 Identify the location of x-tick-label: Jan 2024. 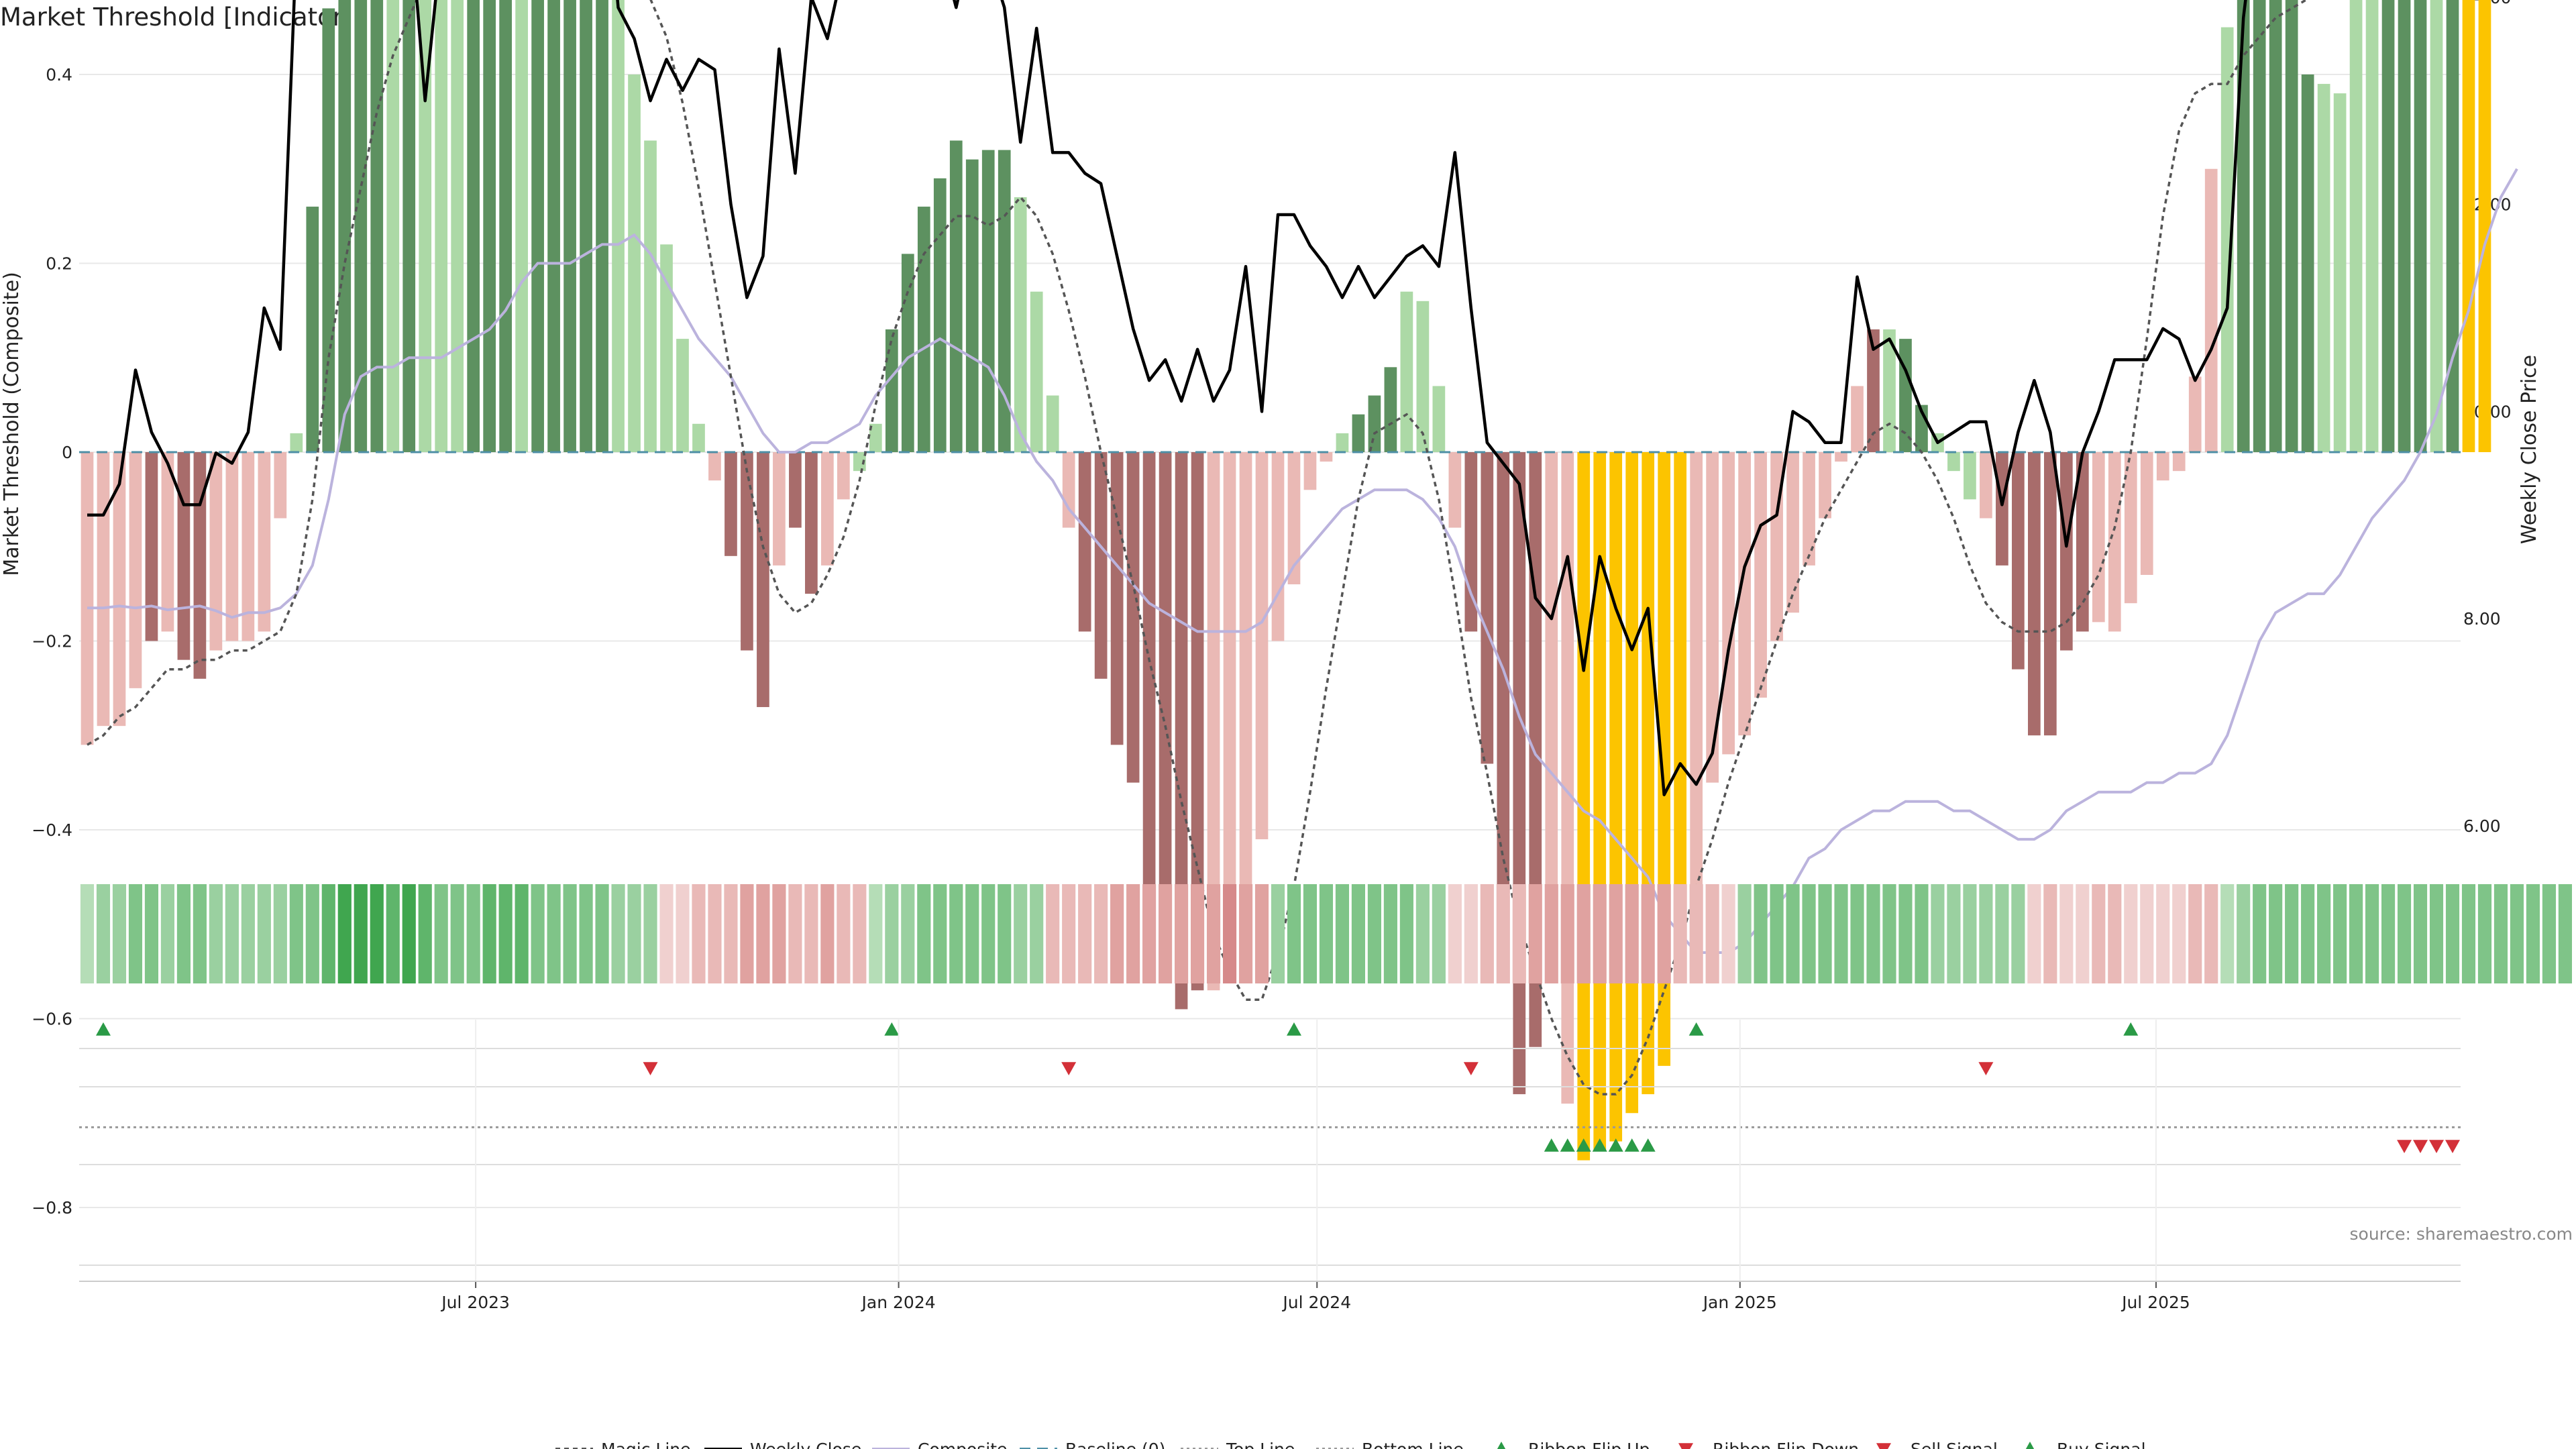
(898, 1302).